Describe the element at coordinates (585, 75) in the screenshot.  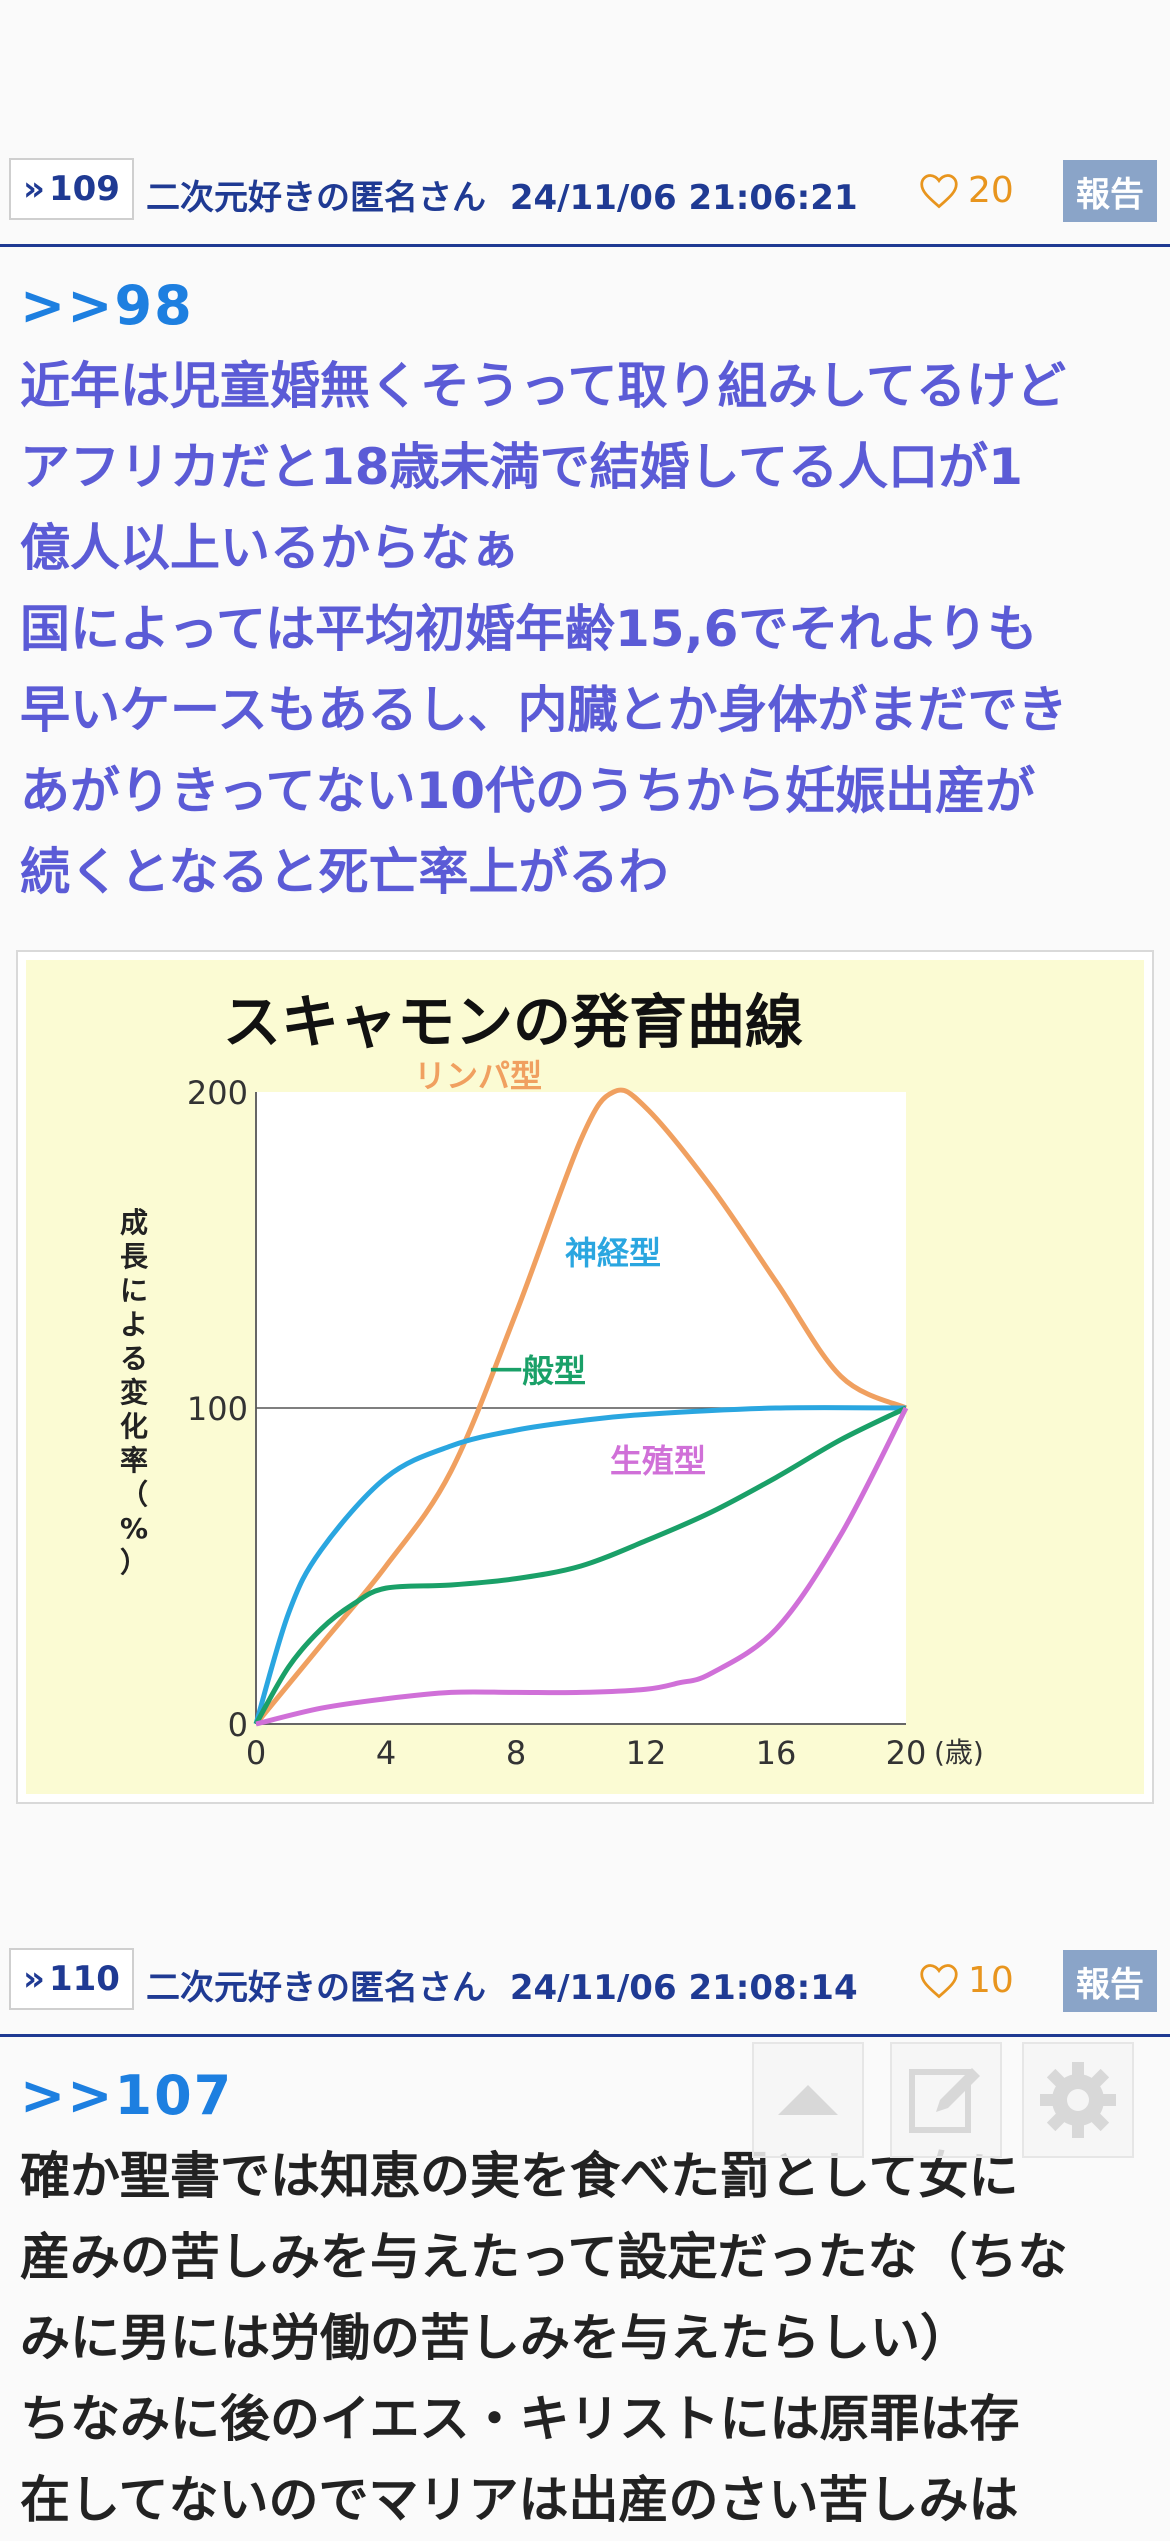
I see `previous-post-tail` at that location.